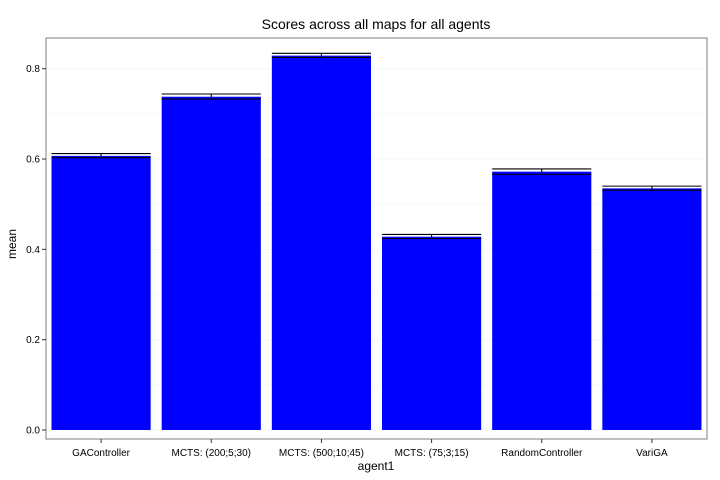  What do you see at coordinates (321, 453) in the screenshot?
I see `x-tick-label: MCTS: (500;10;45)` at bounding box center [321, 453].